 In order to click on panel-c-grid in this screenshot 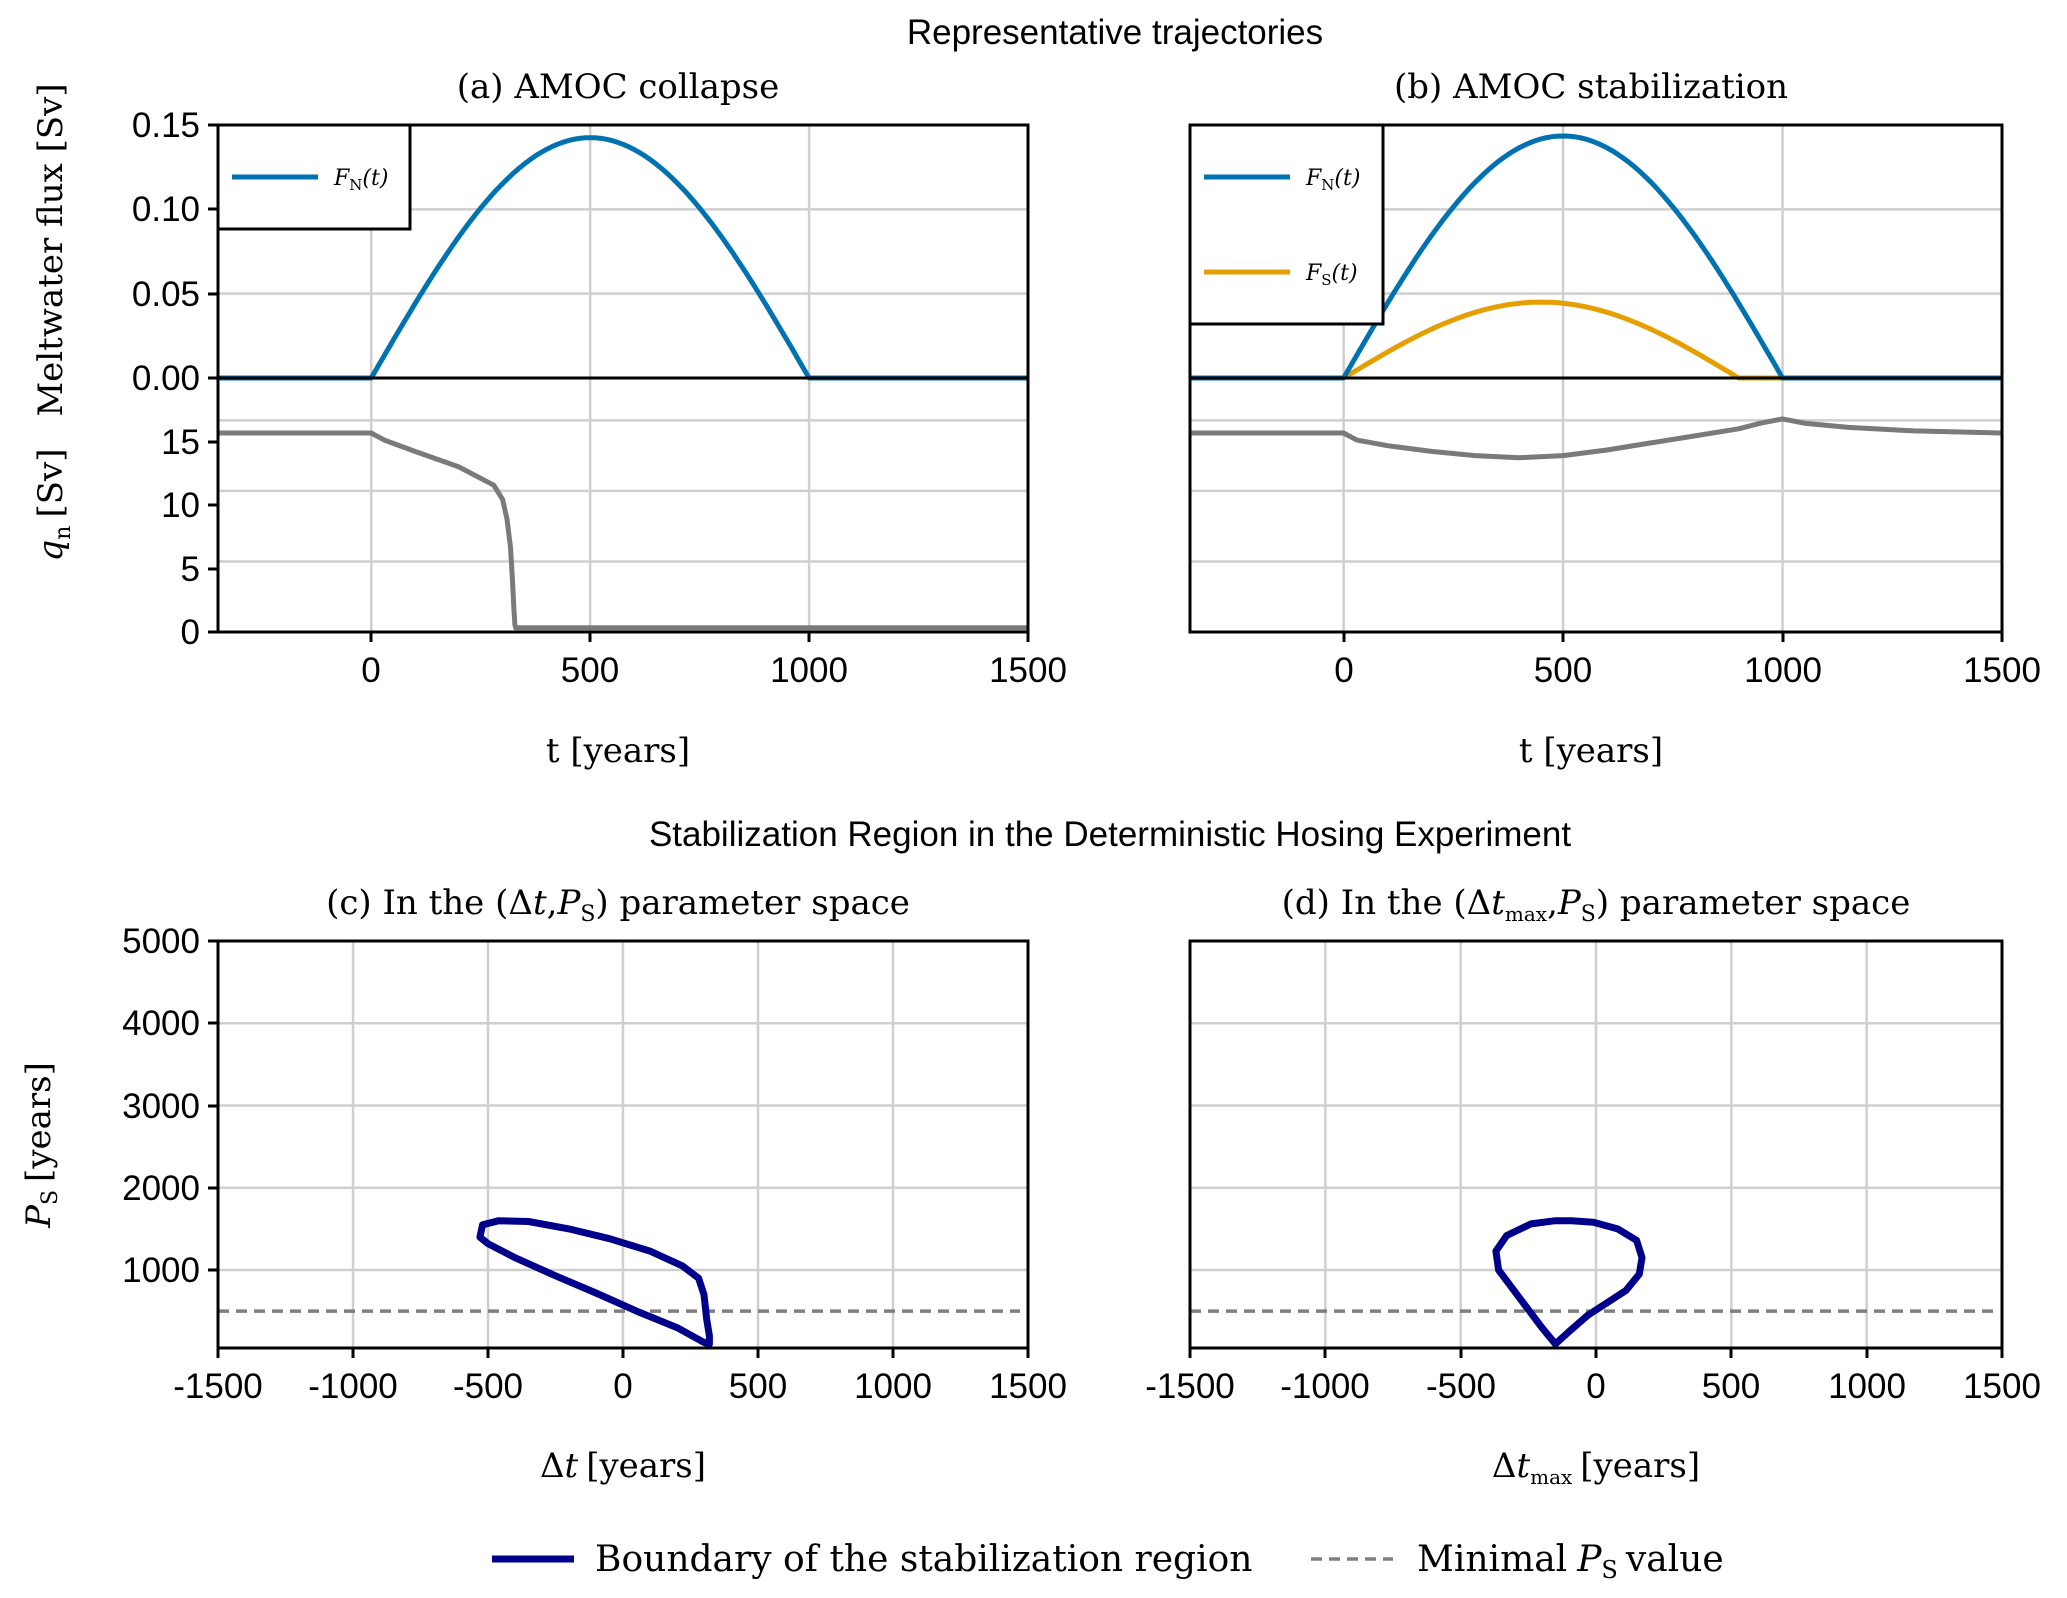, I will do `click(623, 1144)`.